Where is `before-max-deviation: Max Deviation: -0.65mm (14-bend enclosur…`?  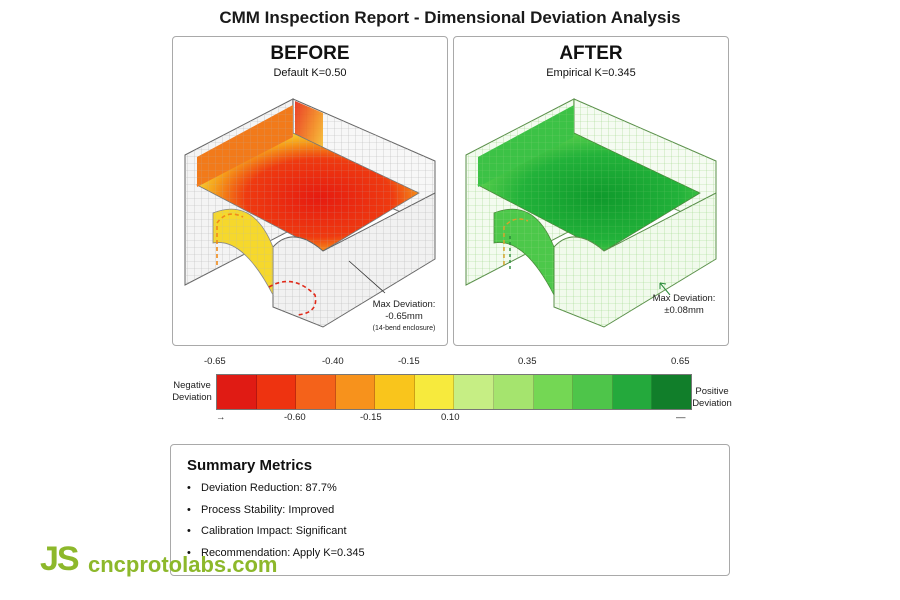 before-max-deviation: Max Deviation: -0.65mm (14-bend enclosur… is located at coordinates (404, 317).